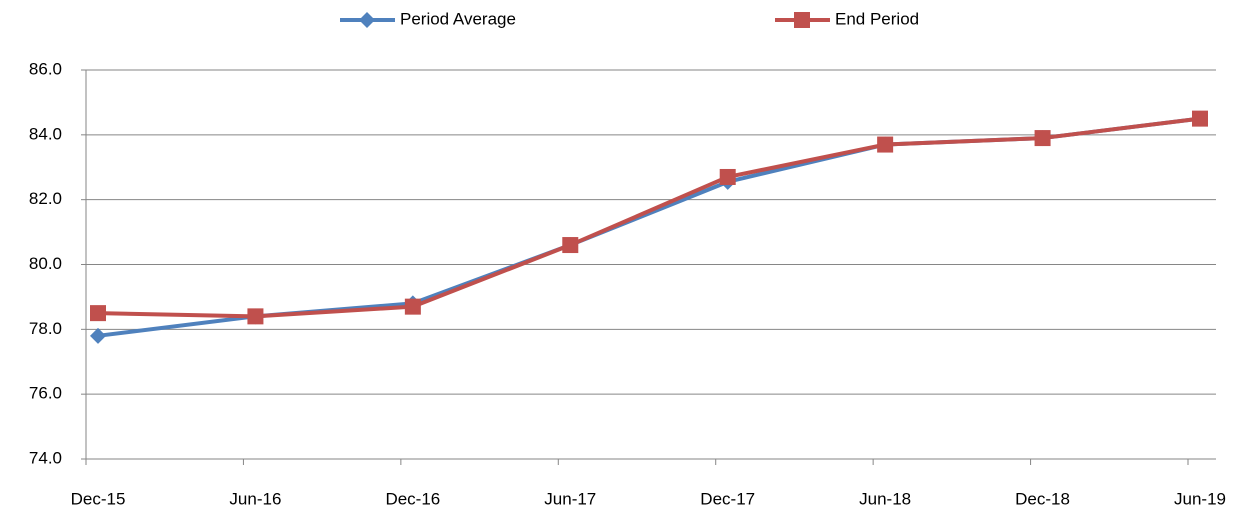 This screenshot has width=1247, height=516. Describe the element at coordinates (45, 68) in the screenshot. I see `y-tick-label: 86.0` at that location.